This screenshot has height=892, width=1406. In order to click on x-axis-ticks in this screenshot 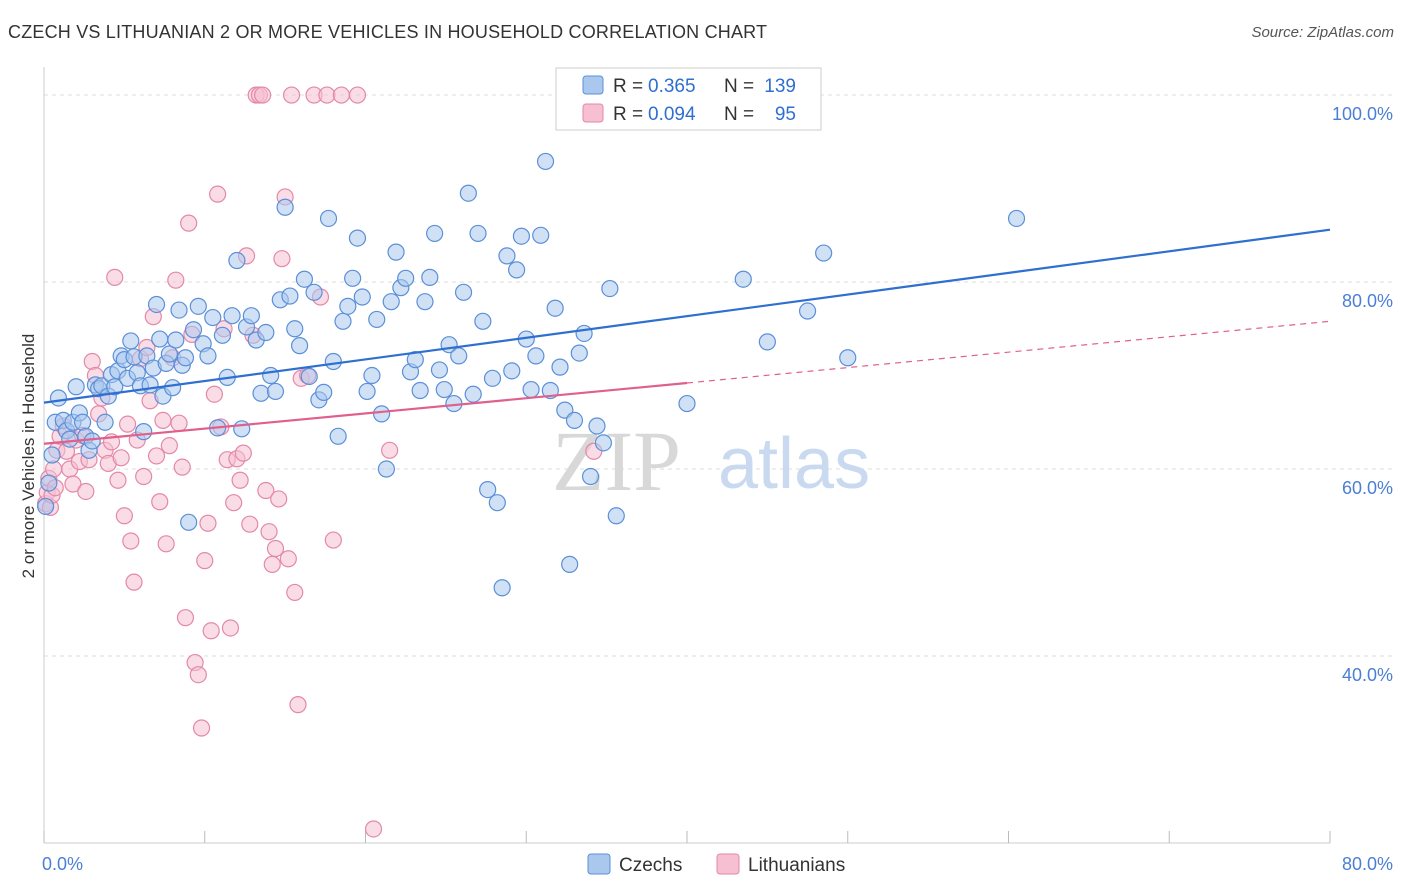, I will do `click(687, 837)`.